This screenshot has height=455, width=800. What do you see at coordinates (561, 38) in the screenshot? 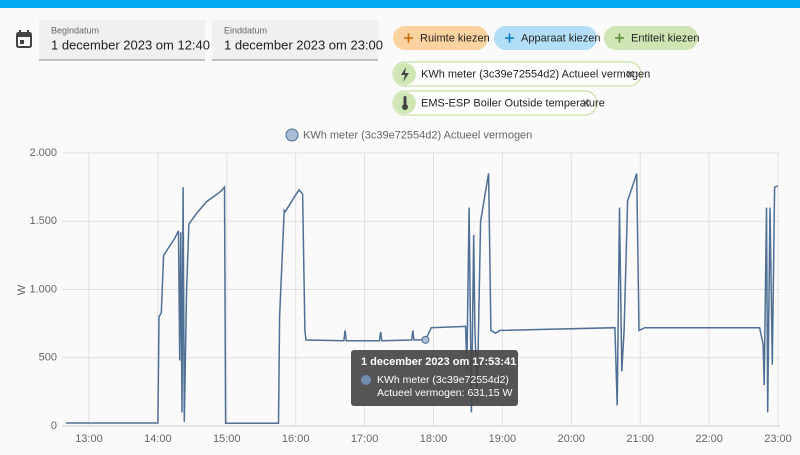
I see `button-label: Apparaat kiezen` at bounding box center [561, 38].